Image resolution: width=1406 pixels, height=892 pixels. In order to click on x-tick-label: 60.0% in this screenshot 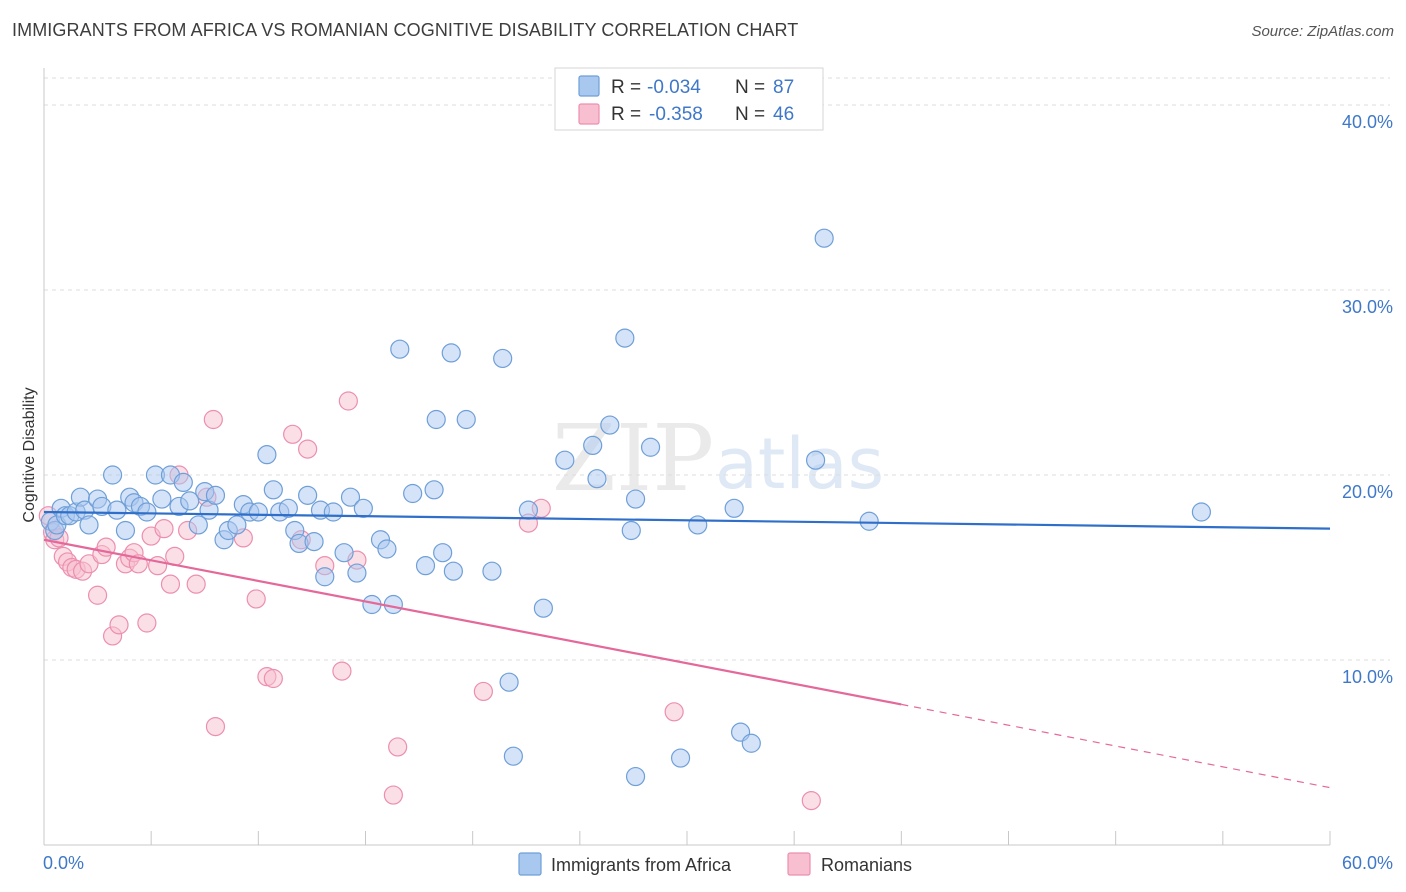, I will do `click(1367, 863)`.